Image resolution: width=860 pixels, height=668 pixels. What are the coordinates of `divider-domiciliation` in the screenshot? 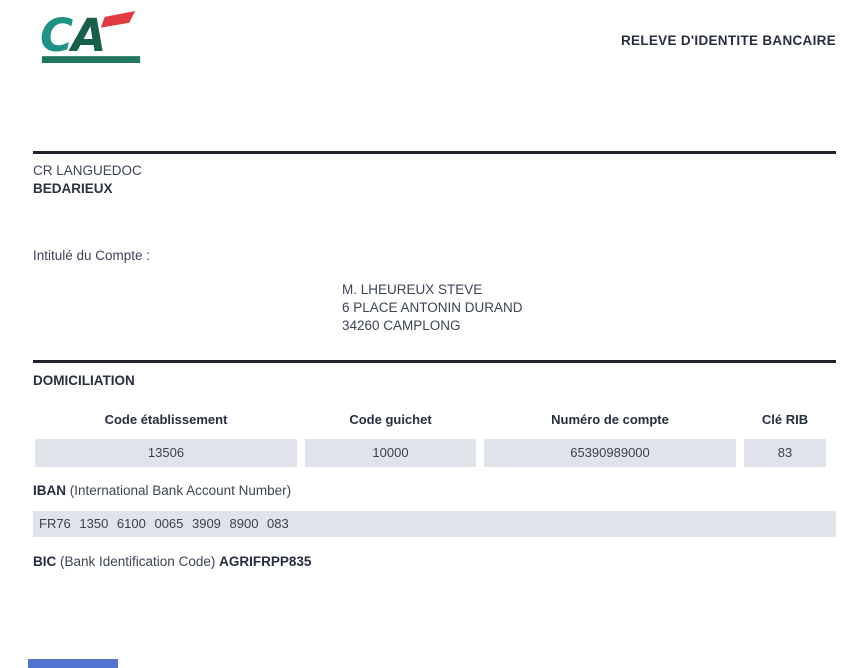 It's located at (434, 361).